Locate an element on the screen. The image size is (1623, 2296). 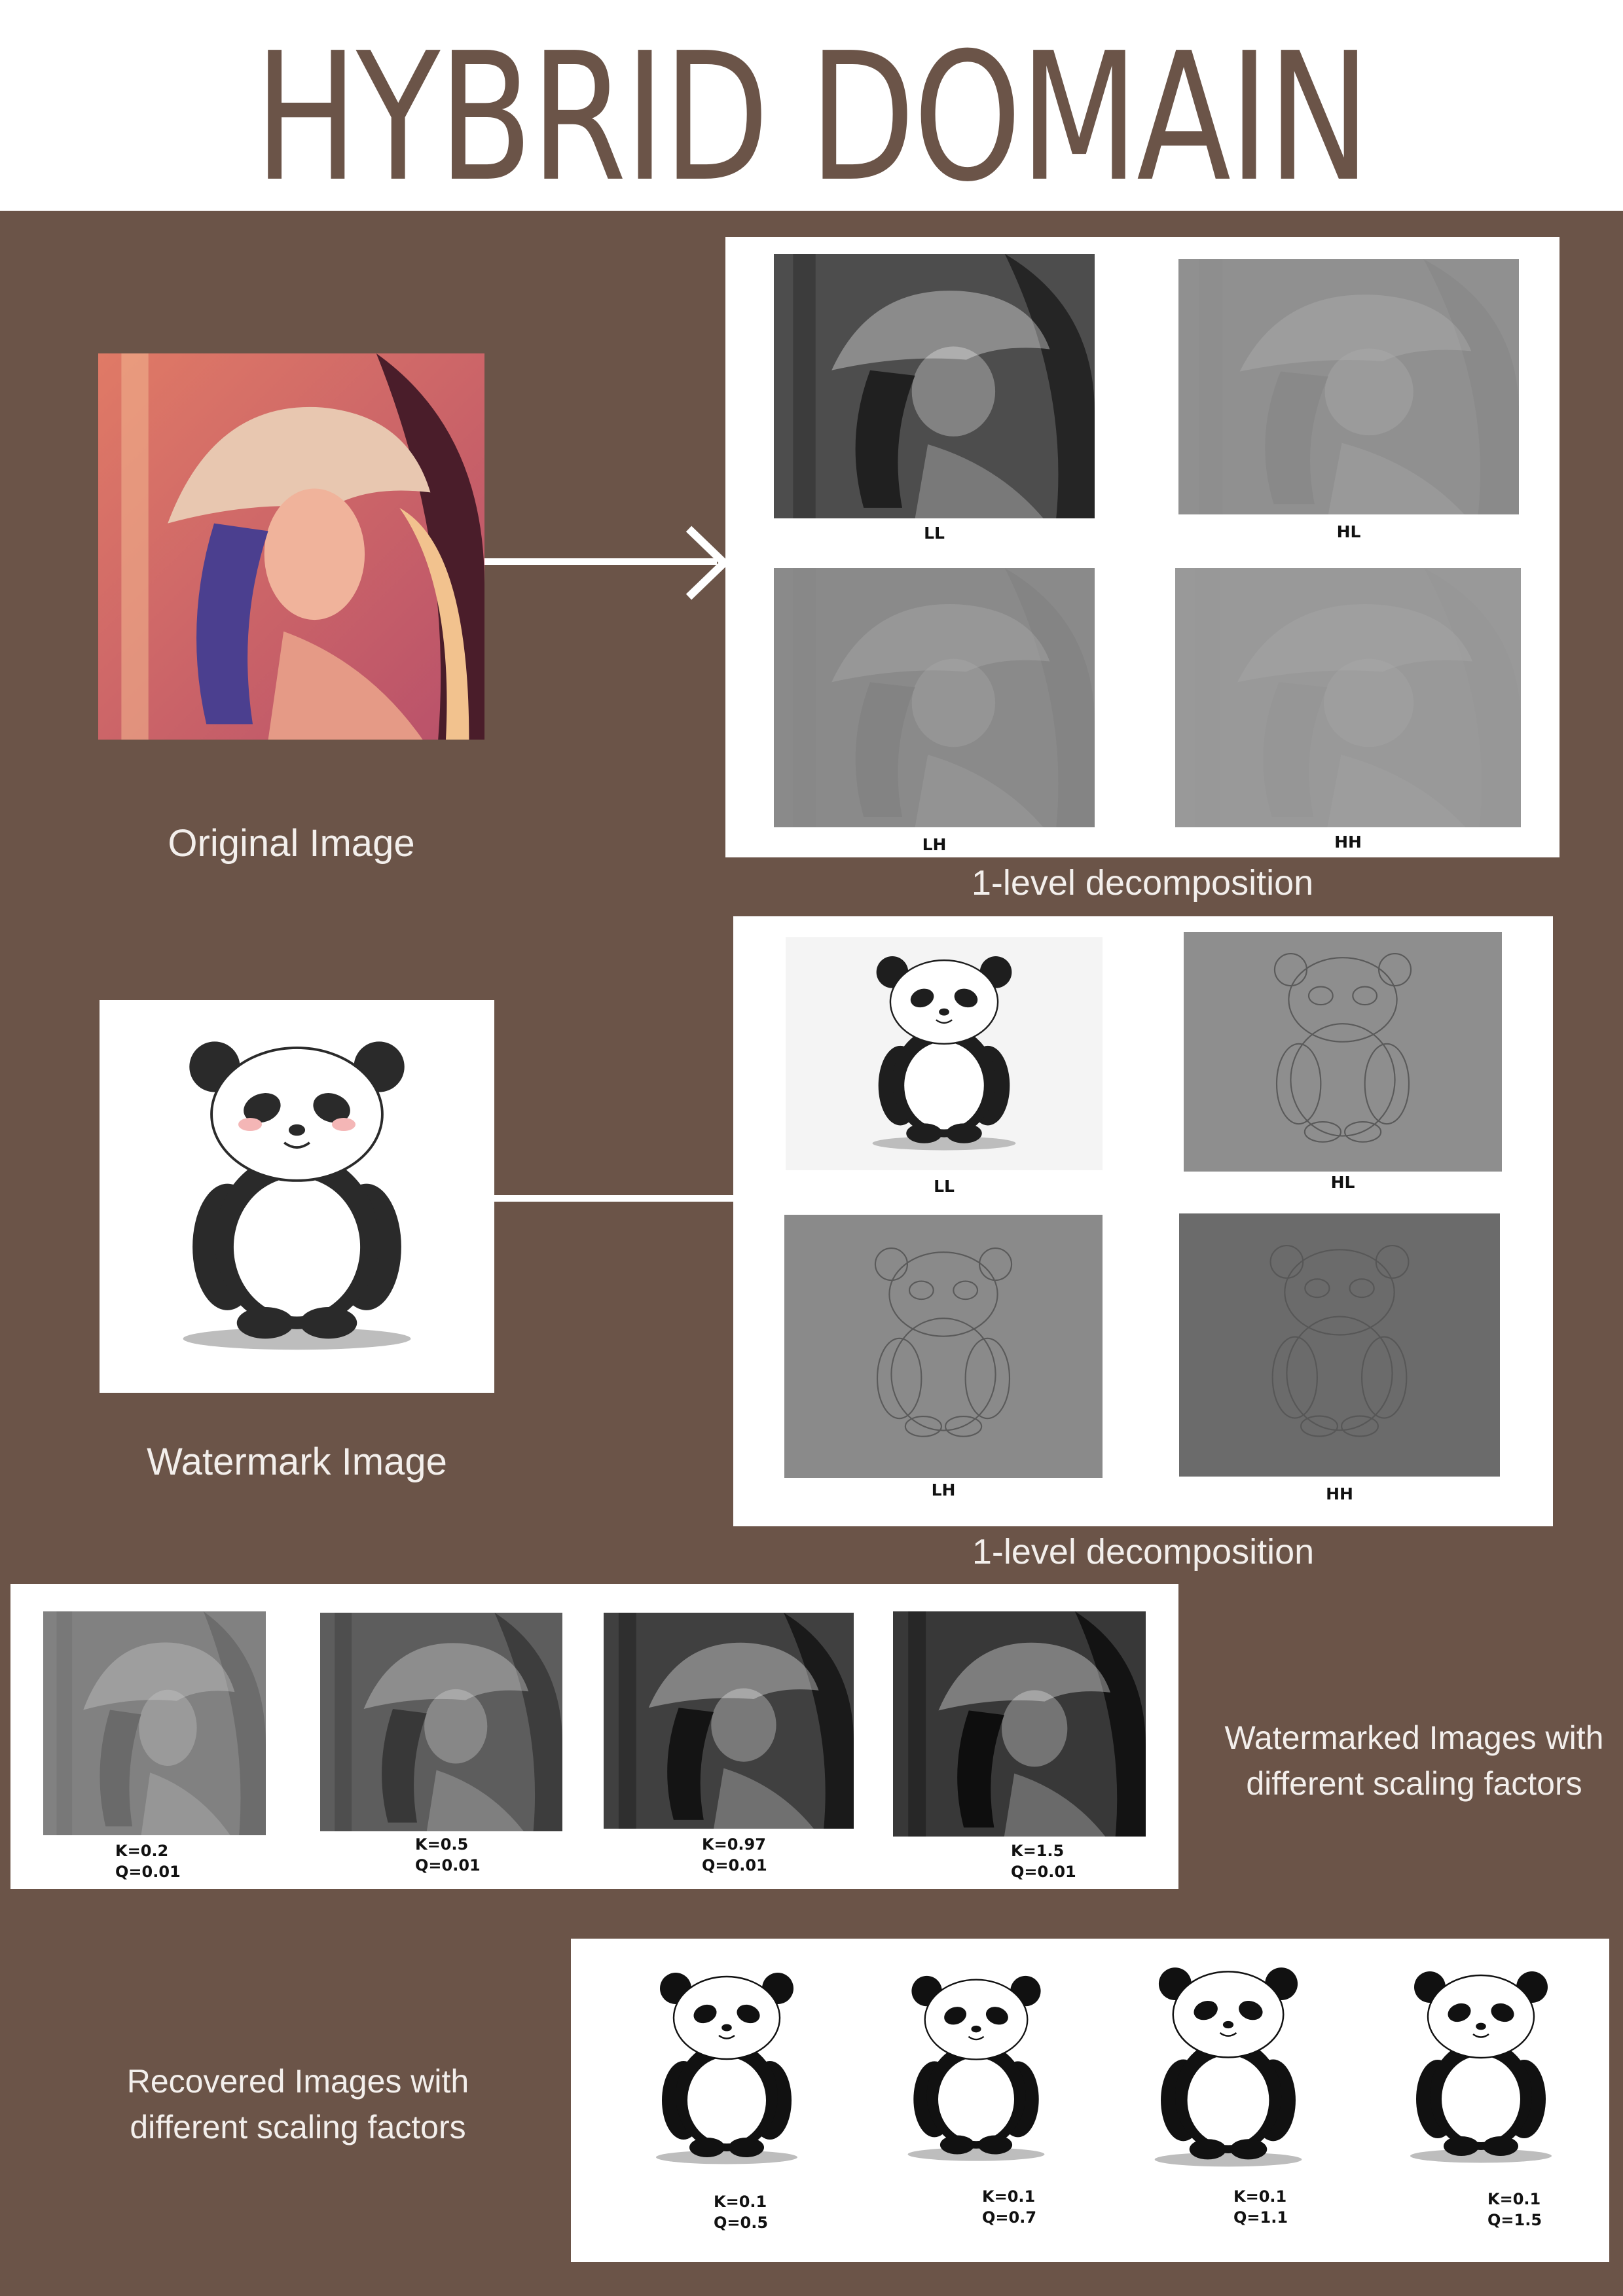
watermarked-label-2: K=0.5 Q=0.01 is located at coordinates (448, 1855).